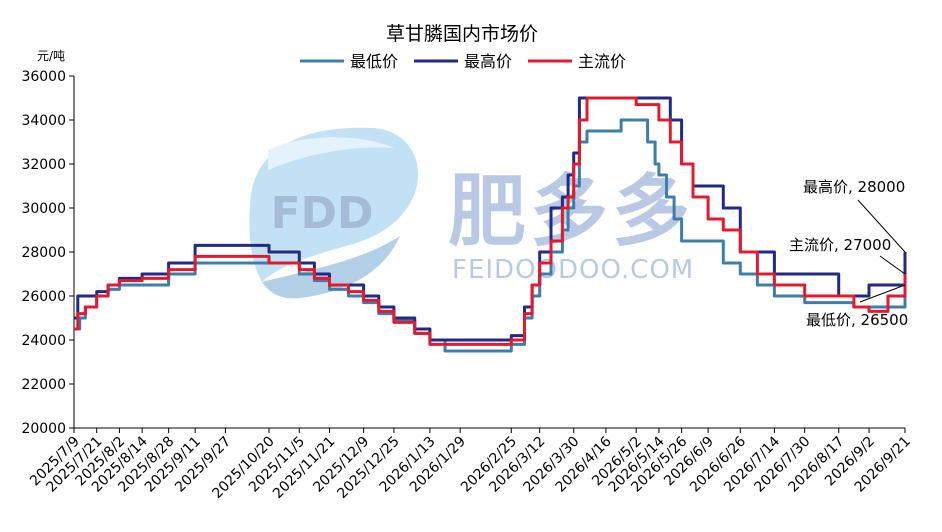  I want to click on annotations: 最高价, 28000 主流价, 27000 最低价, 26500, so click(848, 253).